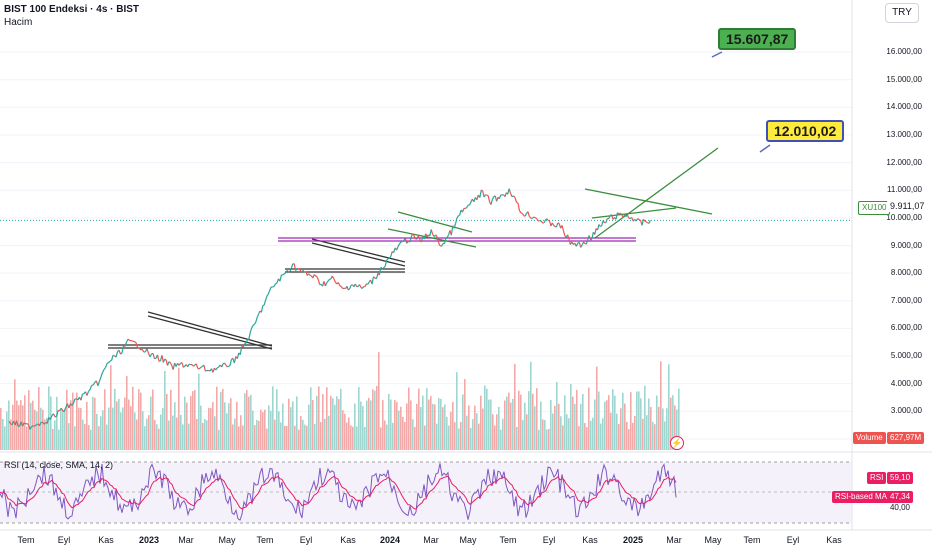 This screenshot has height=550, width=932. What do you see at coordinates (904, 107) in the screenshot?
I see `price-tick-label: 14.000,00` at bounding box center [904, 107].